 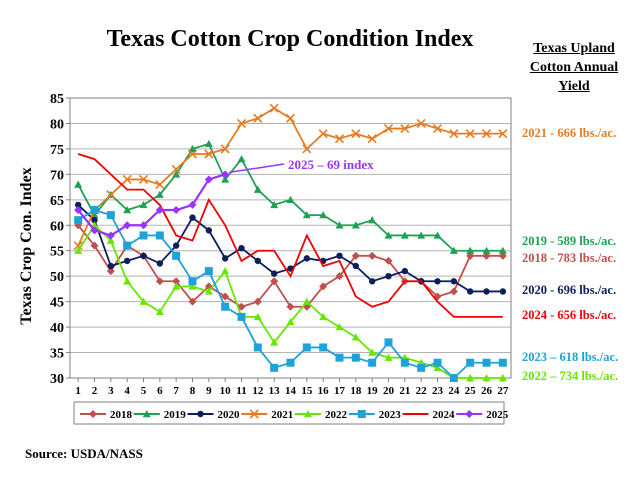 I want to click on x-tick-label: 9, so click(x=209, y=391).